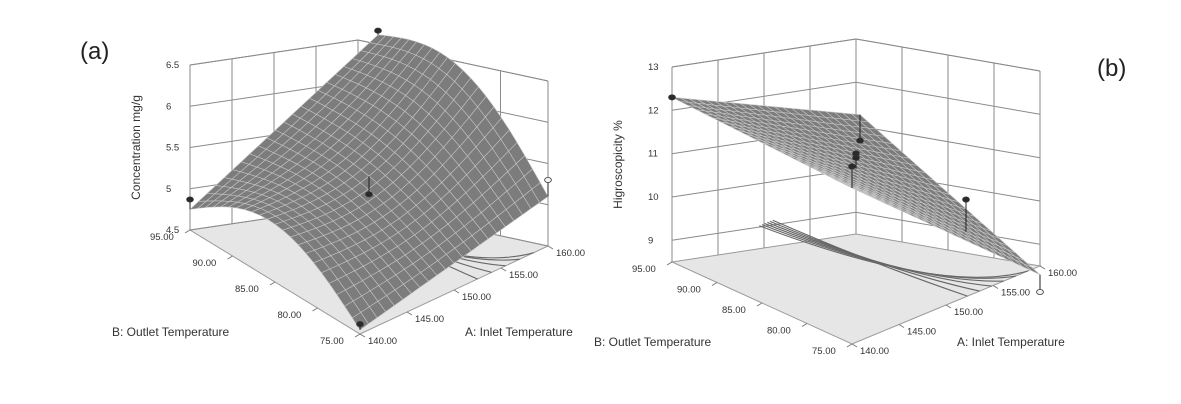  Describe the element at coordinates (618, 164) in the screenshot. I see `z-axis-title: Higroscopicity %` at that location.